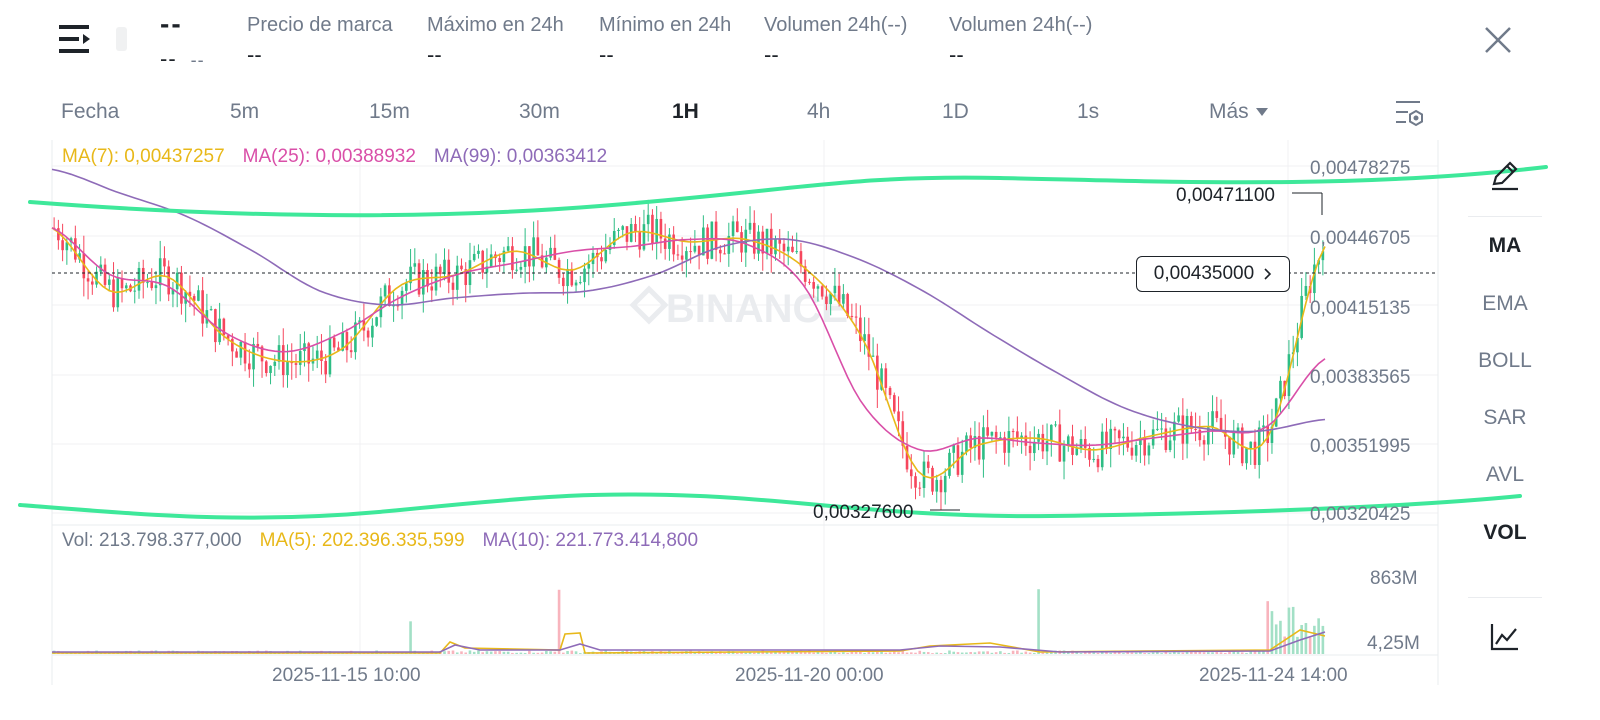 This screenshot has height=720, width=1600. I want to click on pair-name: --, so click(171, 23).